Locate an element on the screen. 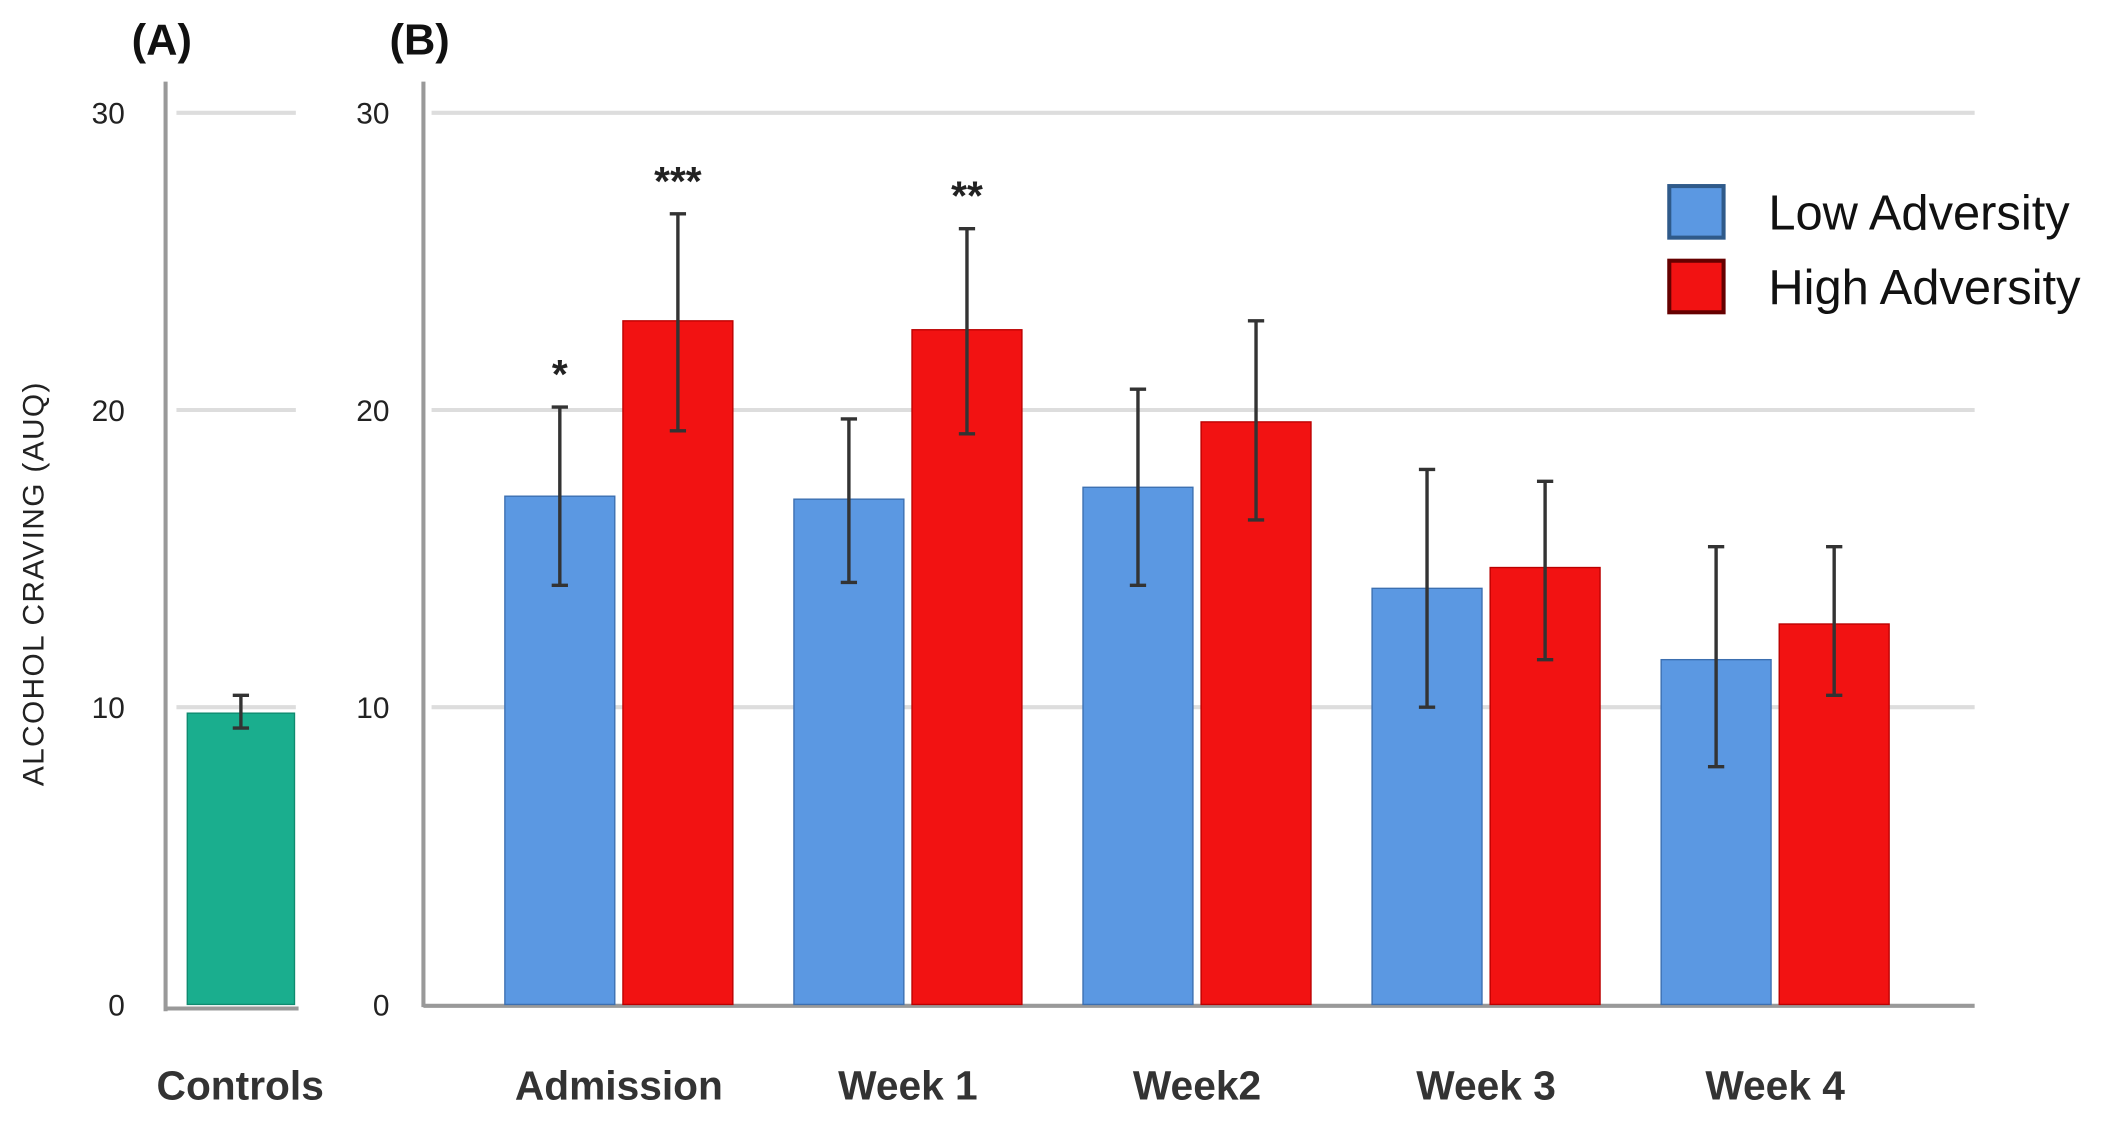 This screenshot has height=1124, width=2128. x-tick-a: Controls is located at coordinates (240, 1085).